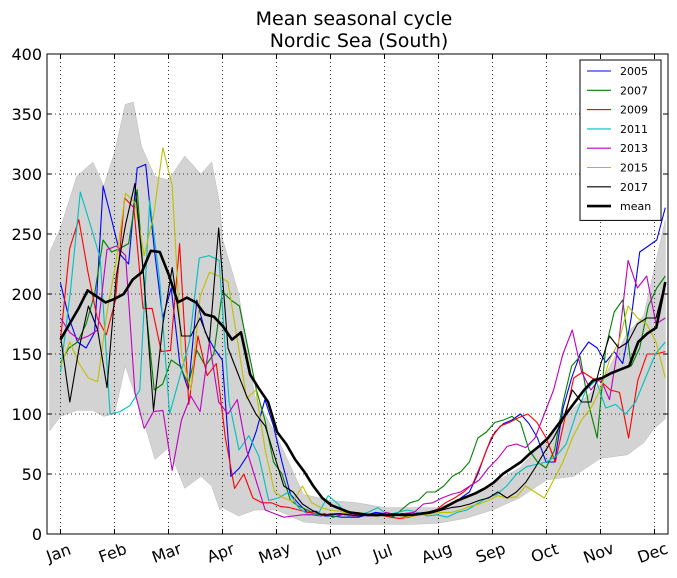 The height and width of the screenshot is (578, 677). I want to click on legend-box, so click(620, 140).